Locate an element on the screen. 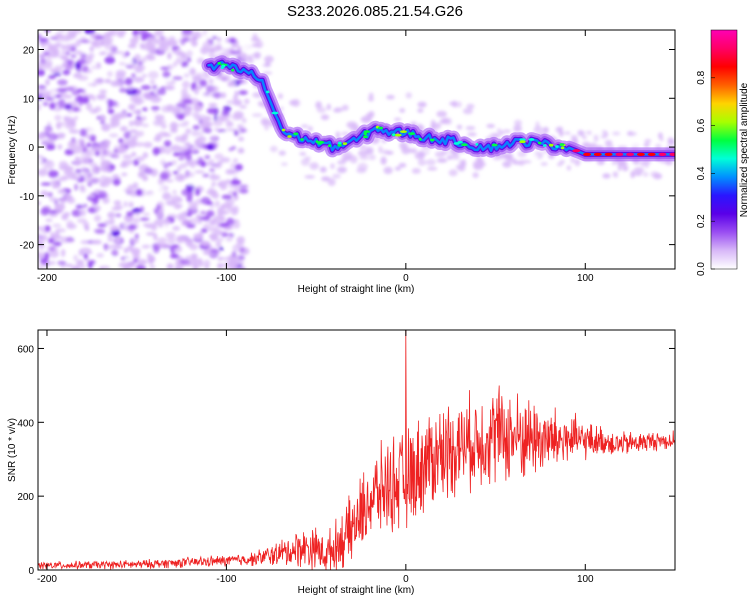 The height and width of the screenshot is (600, 750). spectrogram-ylabel: Frequency (Hz) is located at coordinates (12, 150).